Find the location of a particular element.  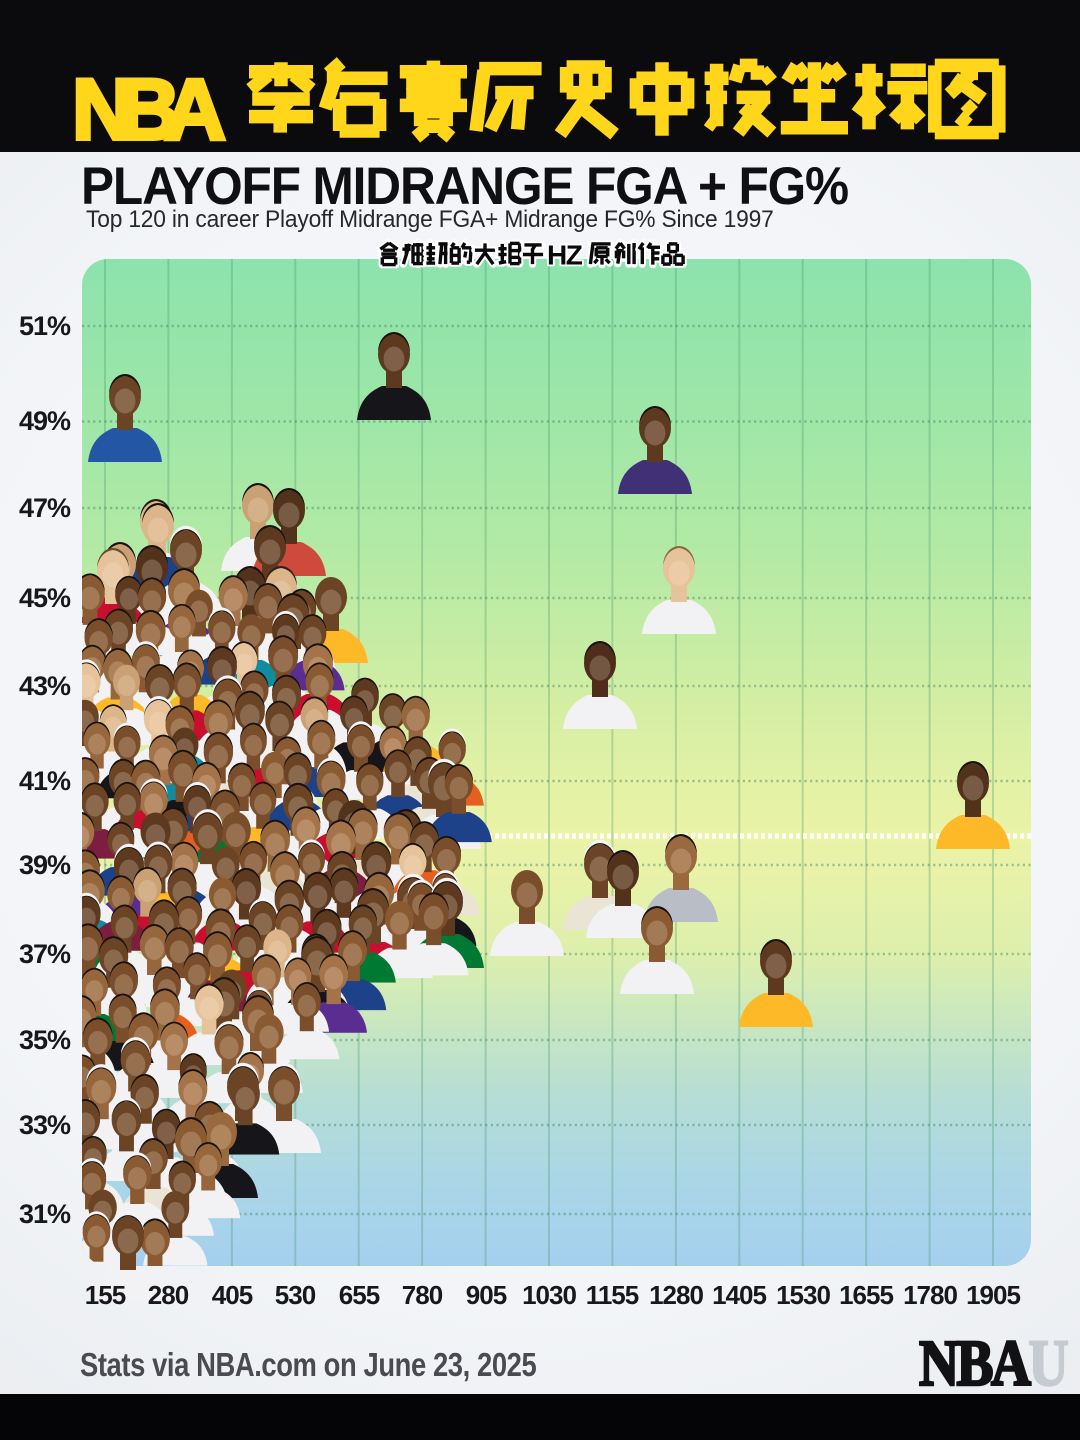

svg-text: HZ is located at coordinates (565, 255).